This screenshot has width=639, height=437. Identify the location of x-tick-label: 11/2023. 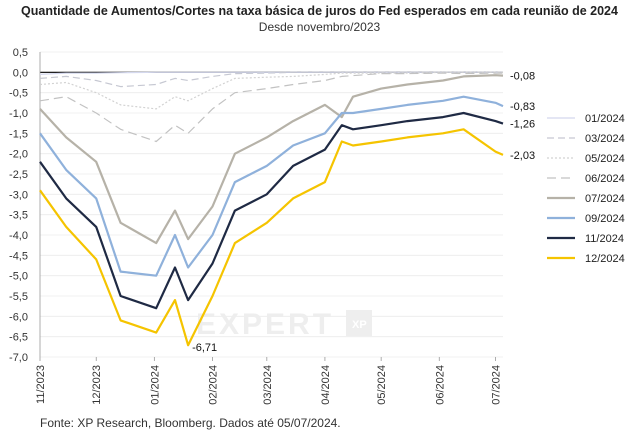
(41, 384).